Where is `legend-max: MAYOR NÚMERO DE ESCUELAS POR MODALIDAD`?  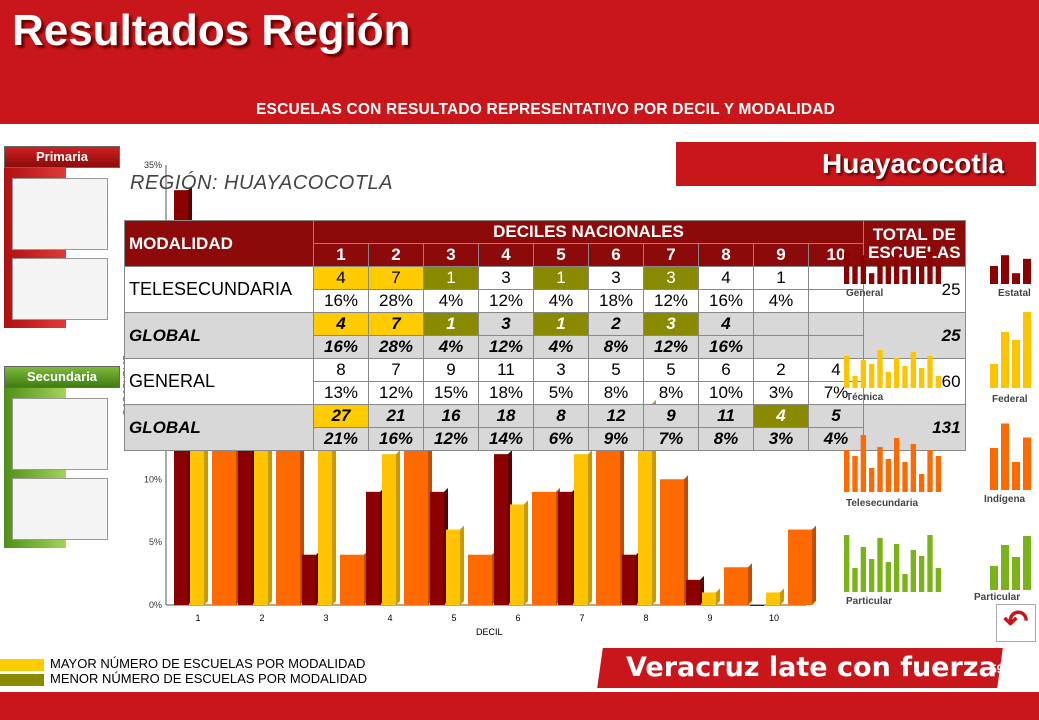
legend-max: MAYOR NÚMERO DE ESCUELAS POR MODALIDAD is located at coordinates (183, 663).